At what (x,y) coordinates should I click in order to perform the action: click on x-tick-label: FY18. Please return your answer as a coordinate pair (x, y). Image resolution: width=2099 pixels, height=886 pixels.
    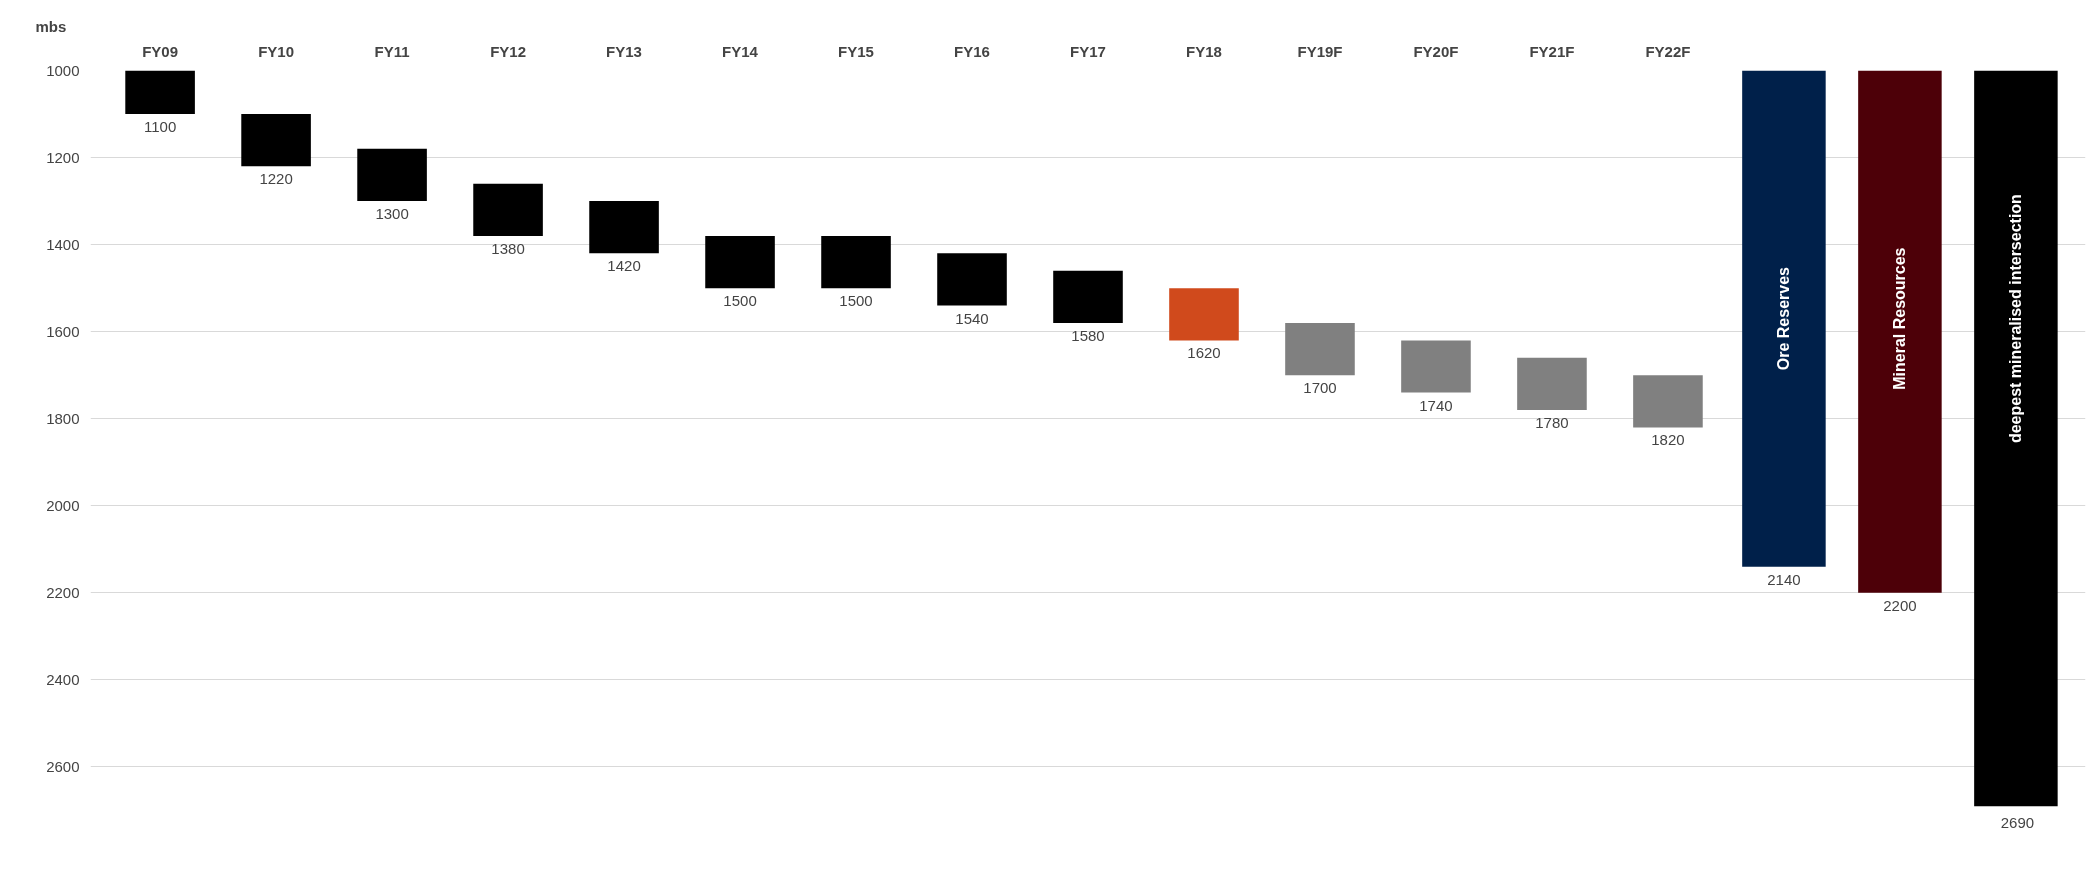
    Looking at the image, I should click on (1204, 51).